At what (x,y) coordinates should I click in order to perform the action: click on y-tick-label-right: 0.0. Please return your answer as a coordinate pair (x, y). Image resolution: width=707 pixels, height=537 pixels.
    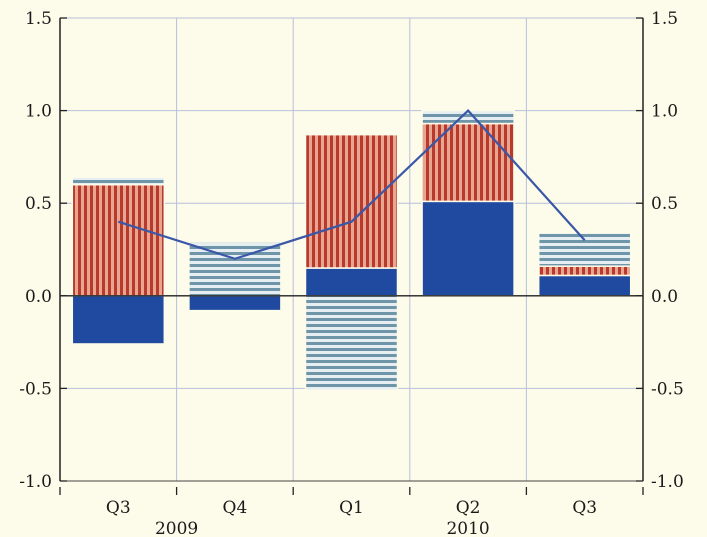
    Looking at the image, I should click on (664, 297).